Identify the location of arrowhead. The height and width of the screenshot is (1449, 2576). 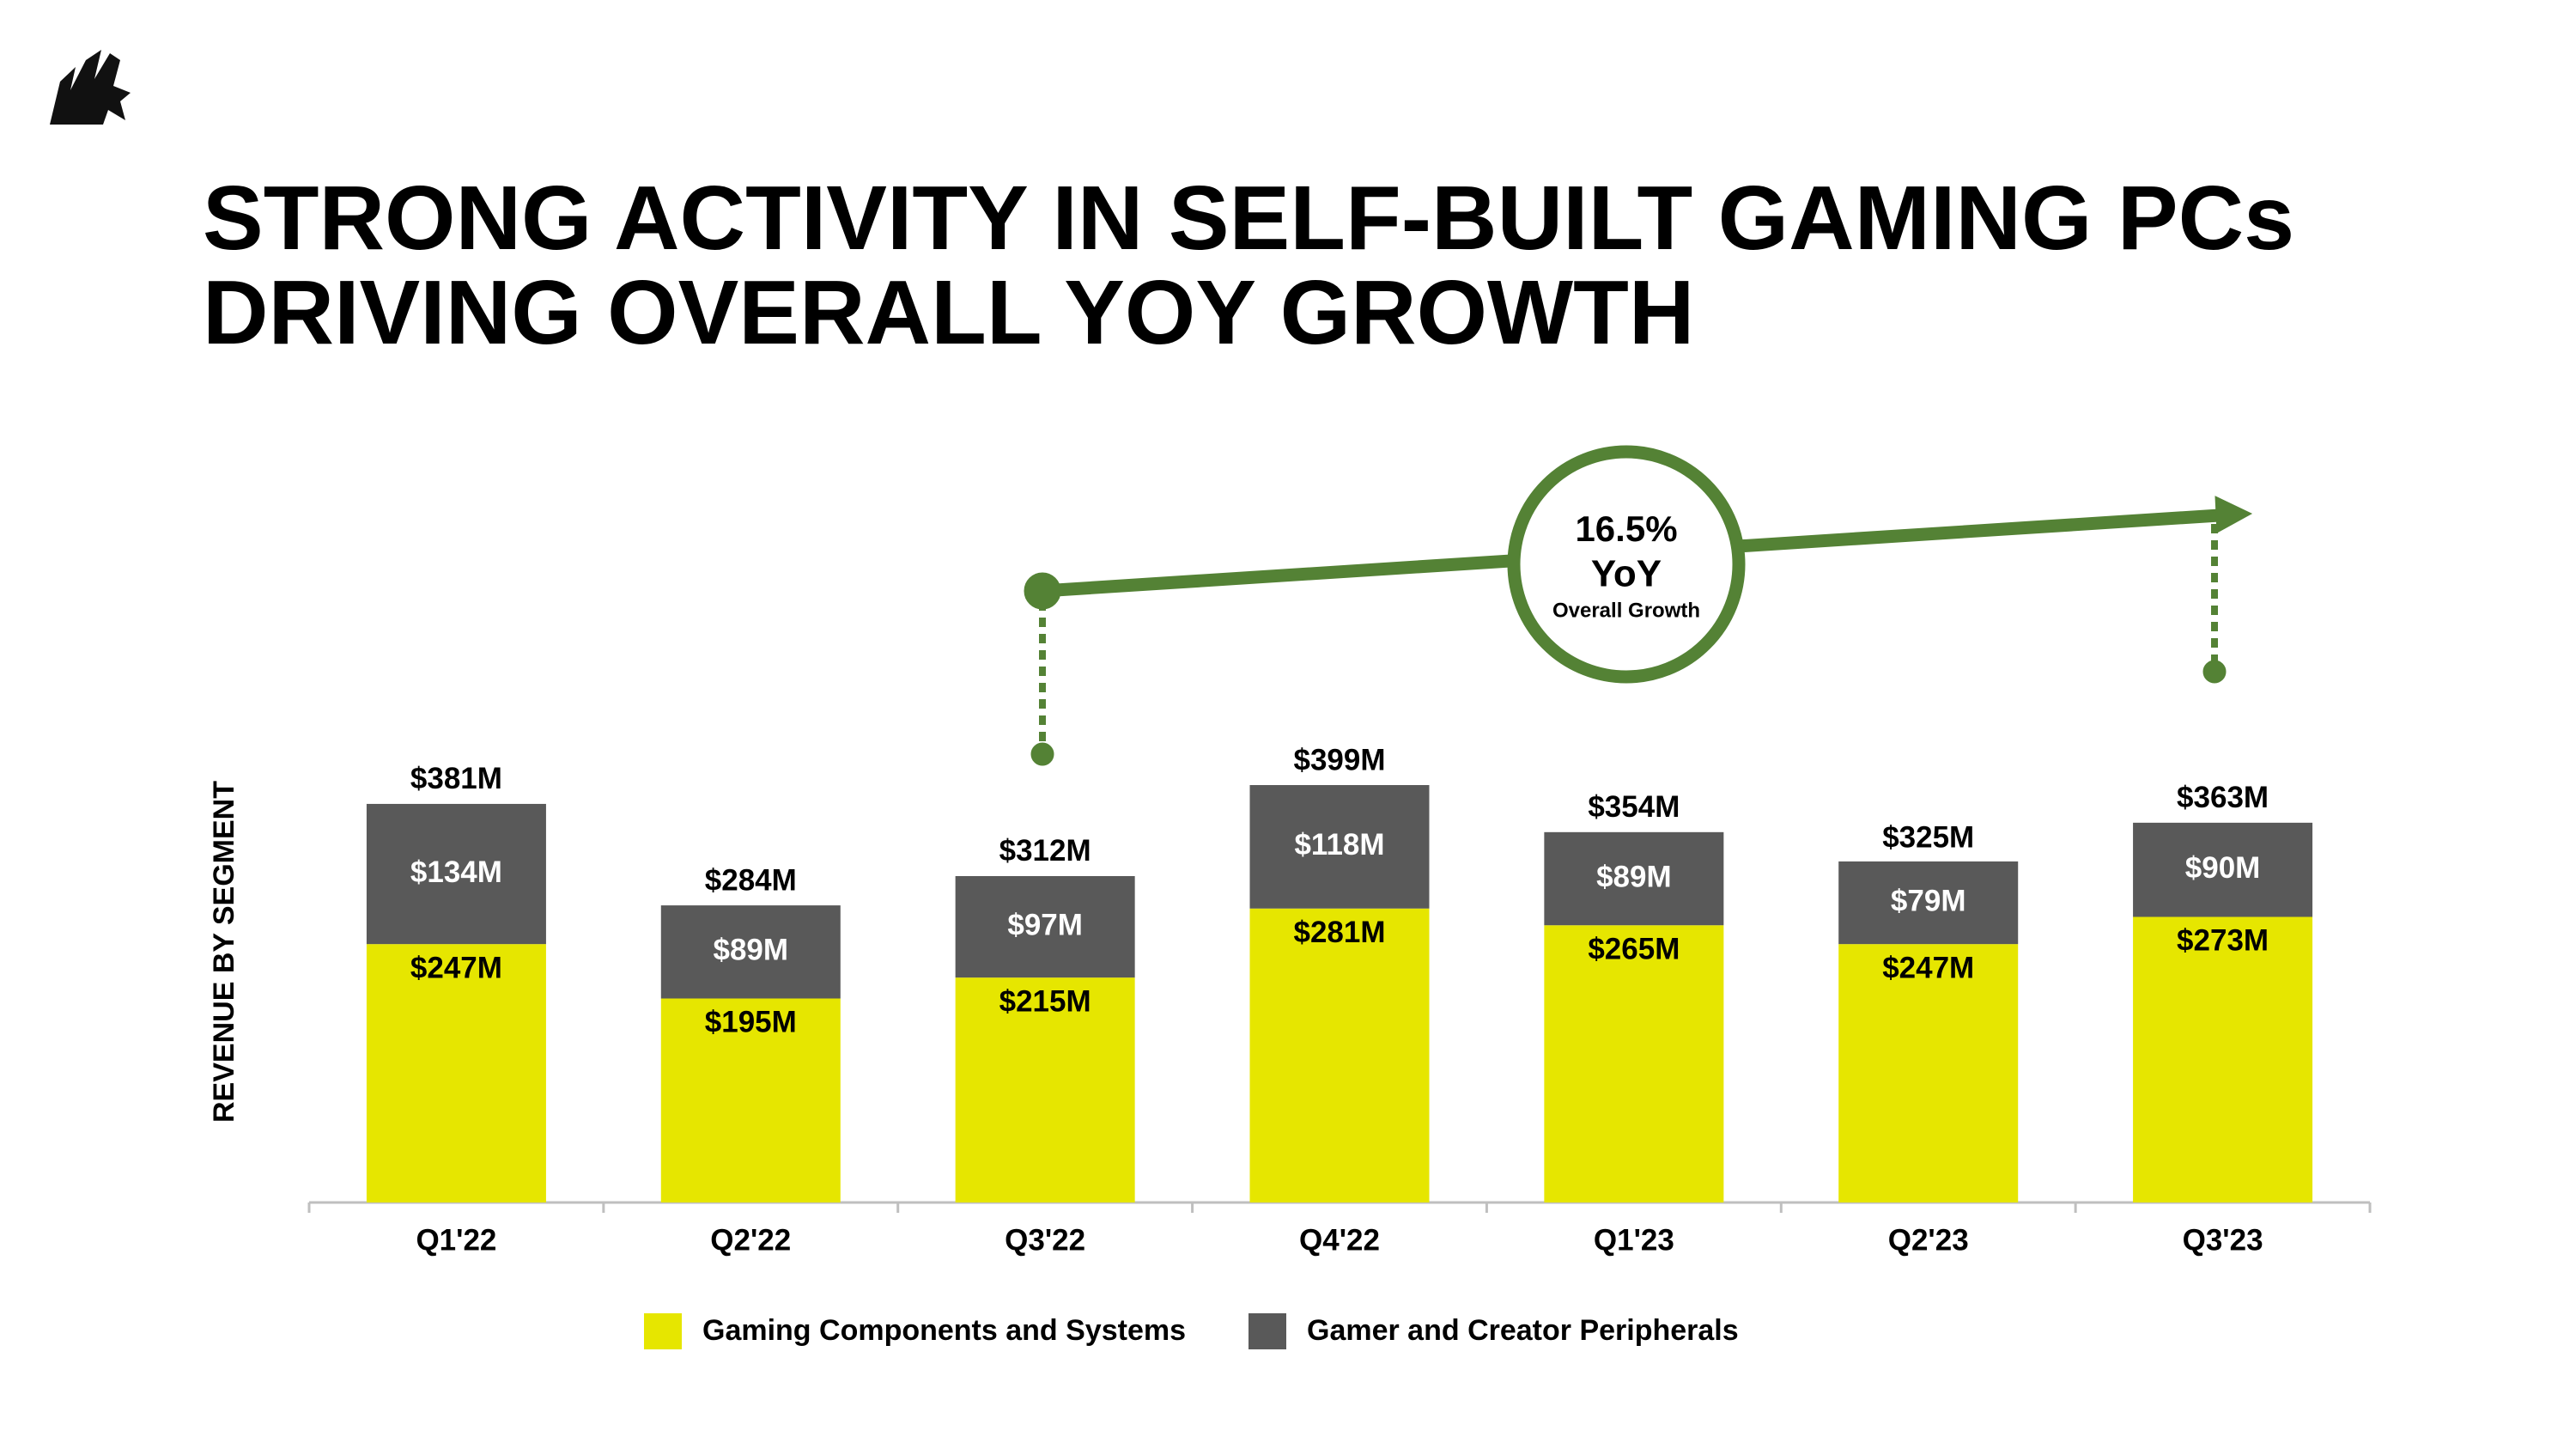
(2234, 514).